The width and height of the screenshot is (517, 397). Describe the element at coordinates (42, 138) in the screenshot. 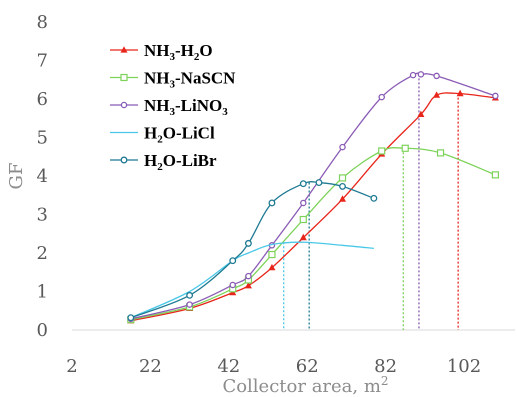

I see `y-tick-label: 5` at that location.